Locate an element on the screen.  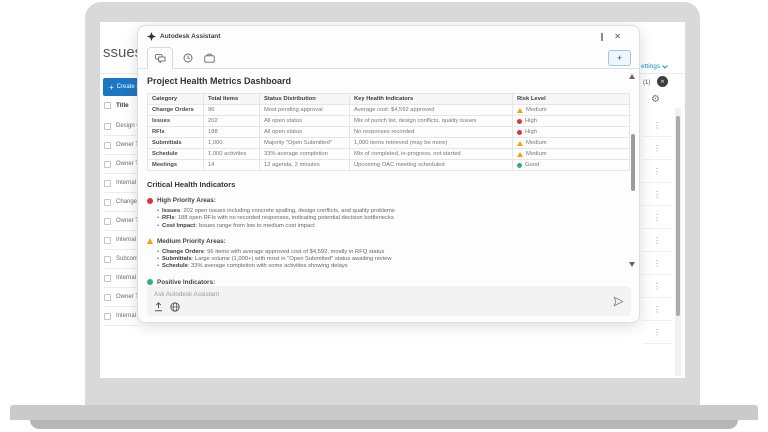
chat-icon is located at coordinates (159, 58).